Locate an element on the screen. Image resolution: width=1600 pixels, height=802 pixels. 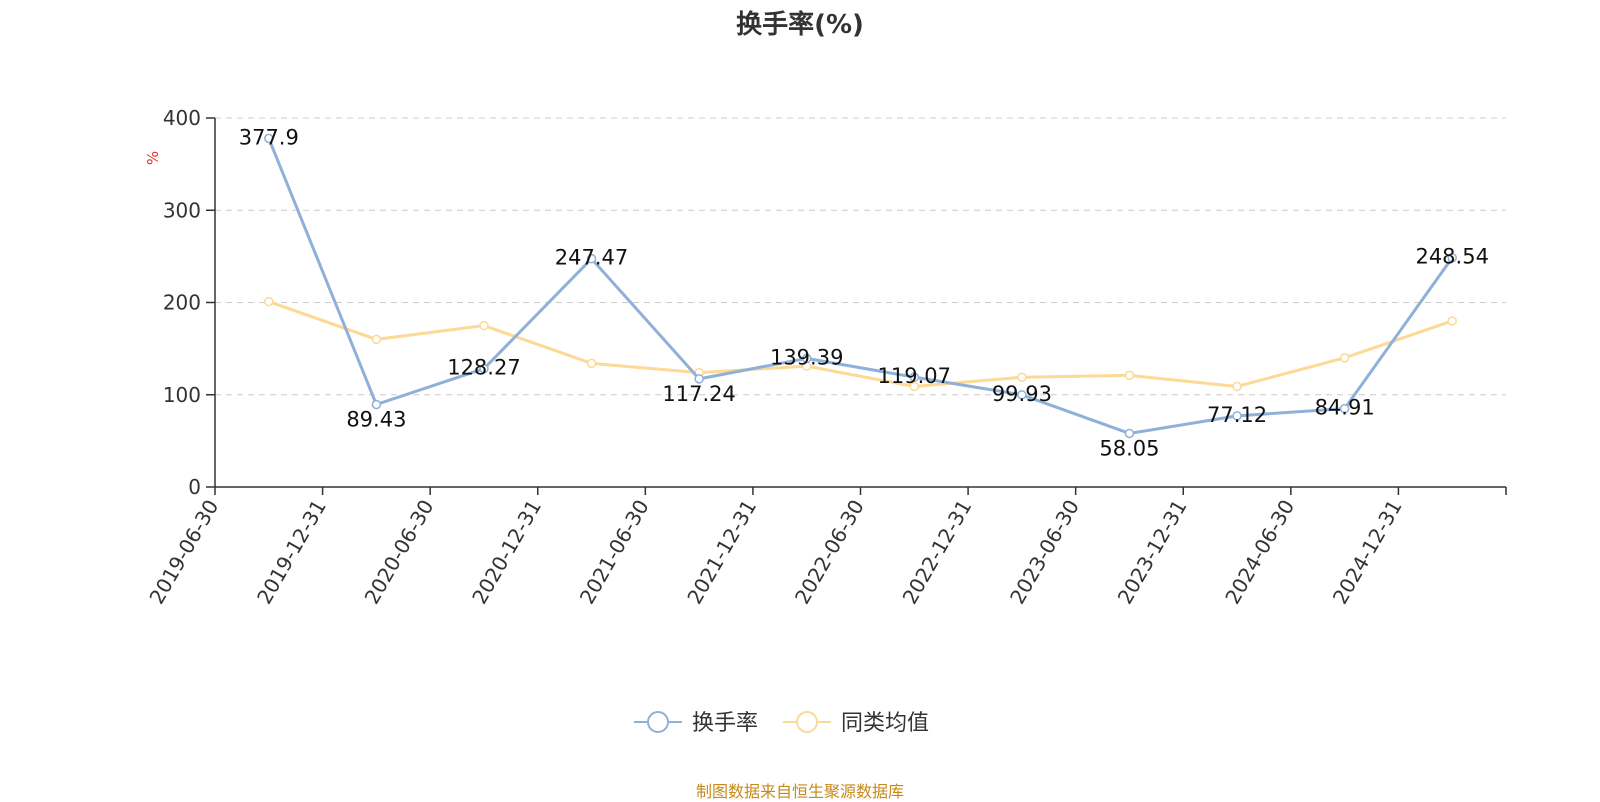
x-tick-label: 2022-06-30 is located at coordinates (829, 552).